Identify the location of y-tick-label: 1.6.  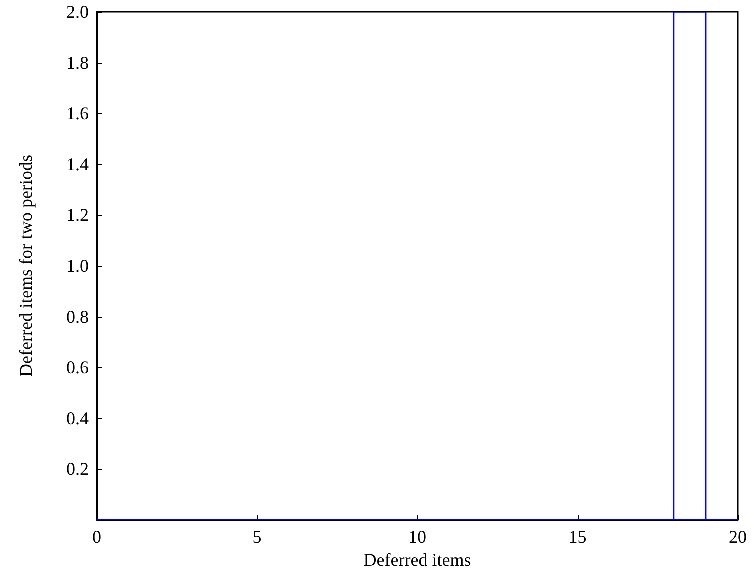
(77, 114).